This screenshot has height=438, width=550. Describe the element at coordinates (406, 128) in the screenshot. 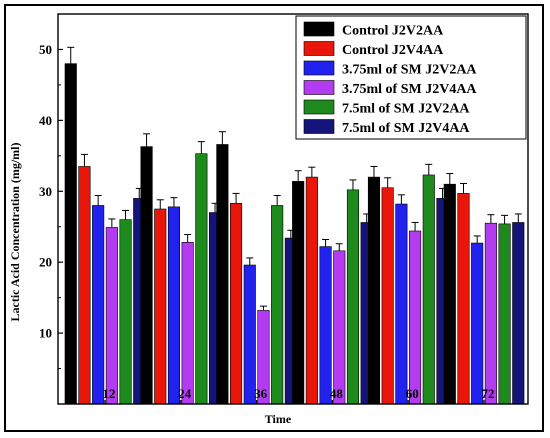

I see `legend-entry-label: 7.5ml of SM J2V4AA` at that location.